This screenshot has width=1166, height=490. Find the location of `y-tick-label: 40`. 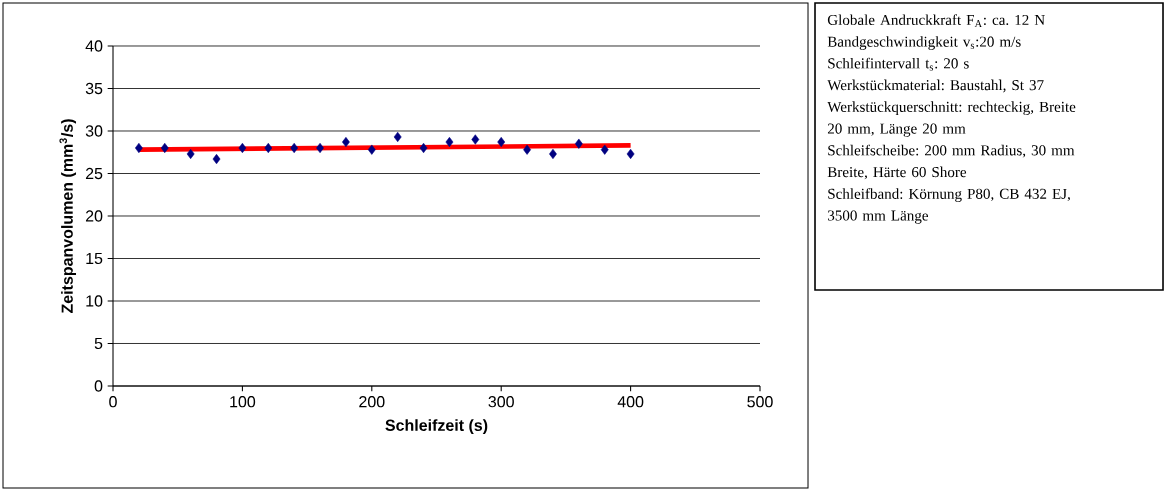

y-tick-label: 40 is located at coordinates (94, 46).